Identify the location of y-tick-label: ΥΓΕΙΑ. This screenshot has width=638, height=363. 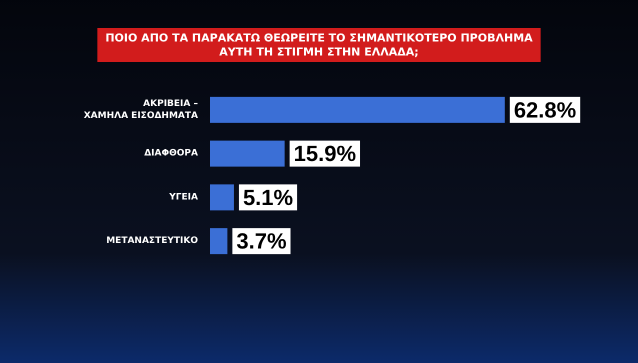
(183, 197).